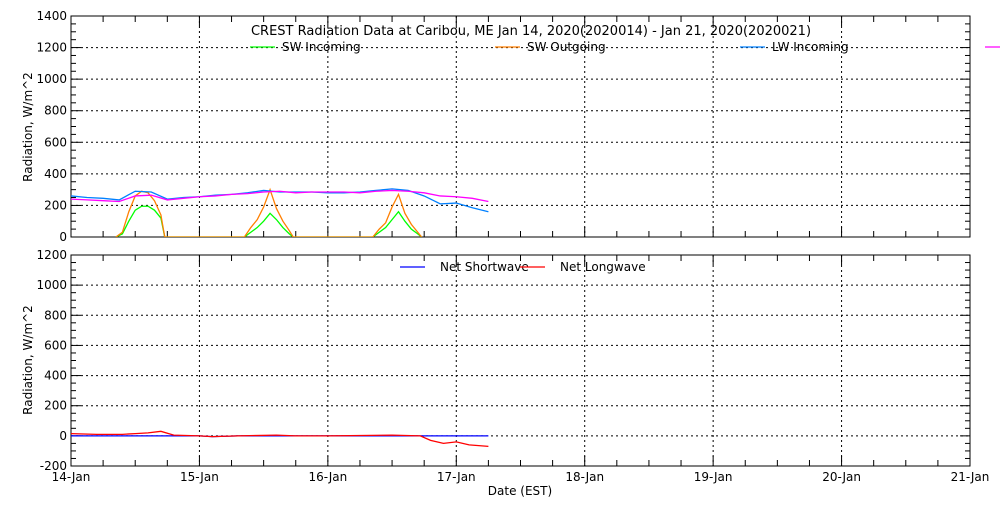 The width and height of the screenshot is (1000, 505). I want to click on x-tick-label: 16-Jan, so click(327, 477).